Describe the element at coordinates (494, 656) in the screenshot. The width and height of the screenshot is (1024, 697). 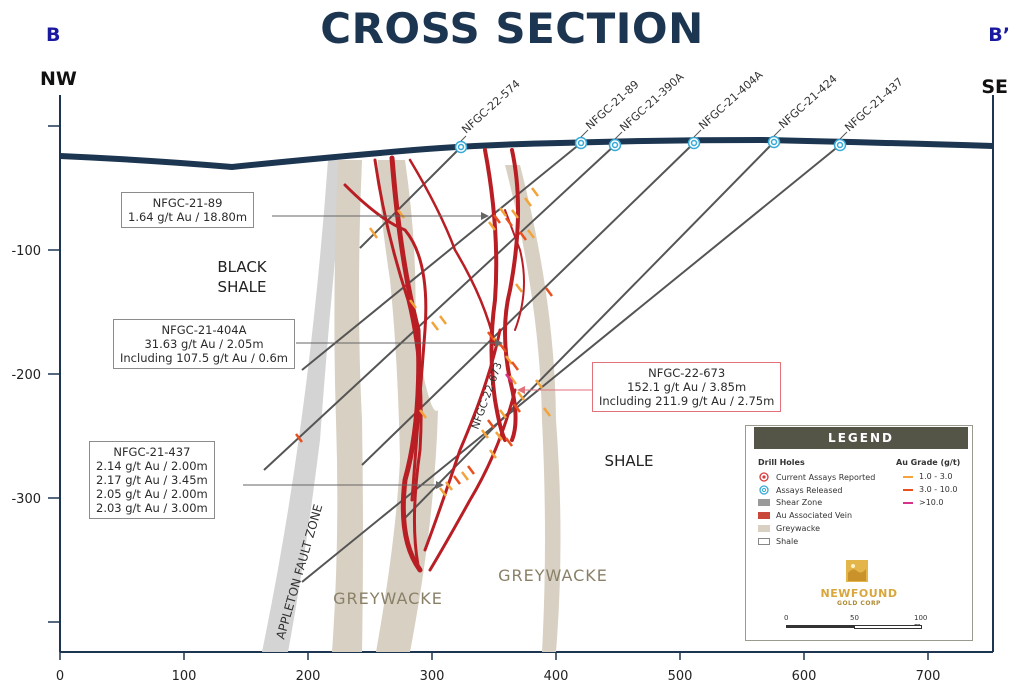
I see `x-ticks` at that location.